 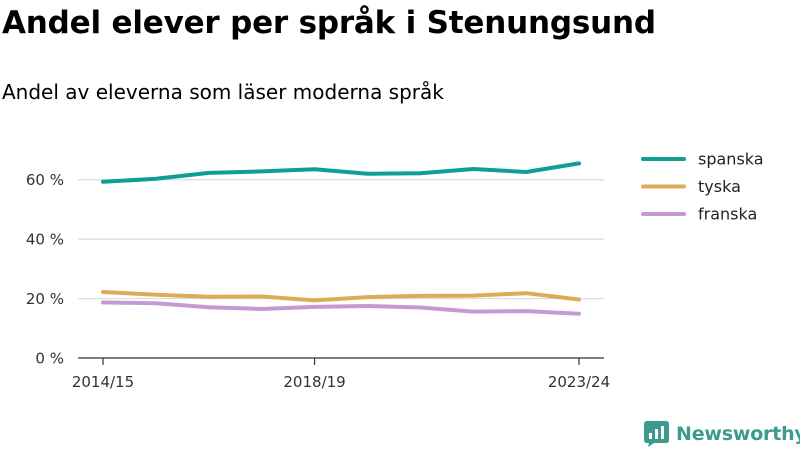 I want to click on y-tick-label: 20 %, so click(x=45, y=299).